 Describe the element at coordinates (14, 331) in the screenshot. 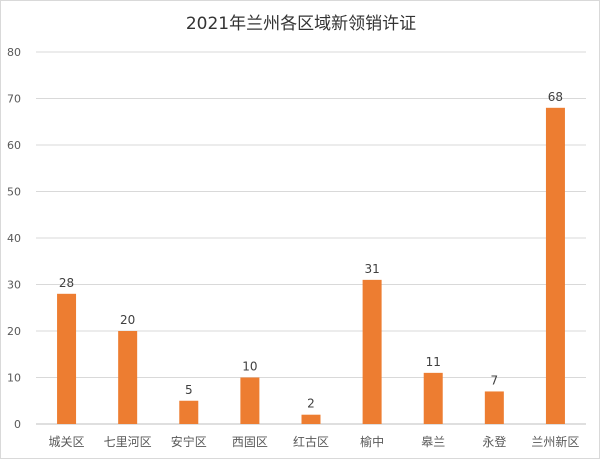

I see `y-tick-label: 20` at that location.